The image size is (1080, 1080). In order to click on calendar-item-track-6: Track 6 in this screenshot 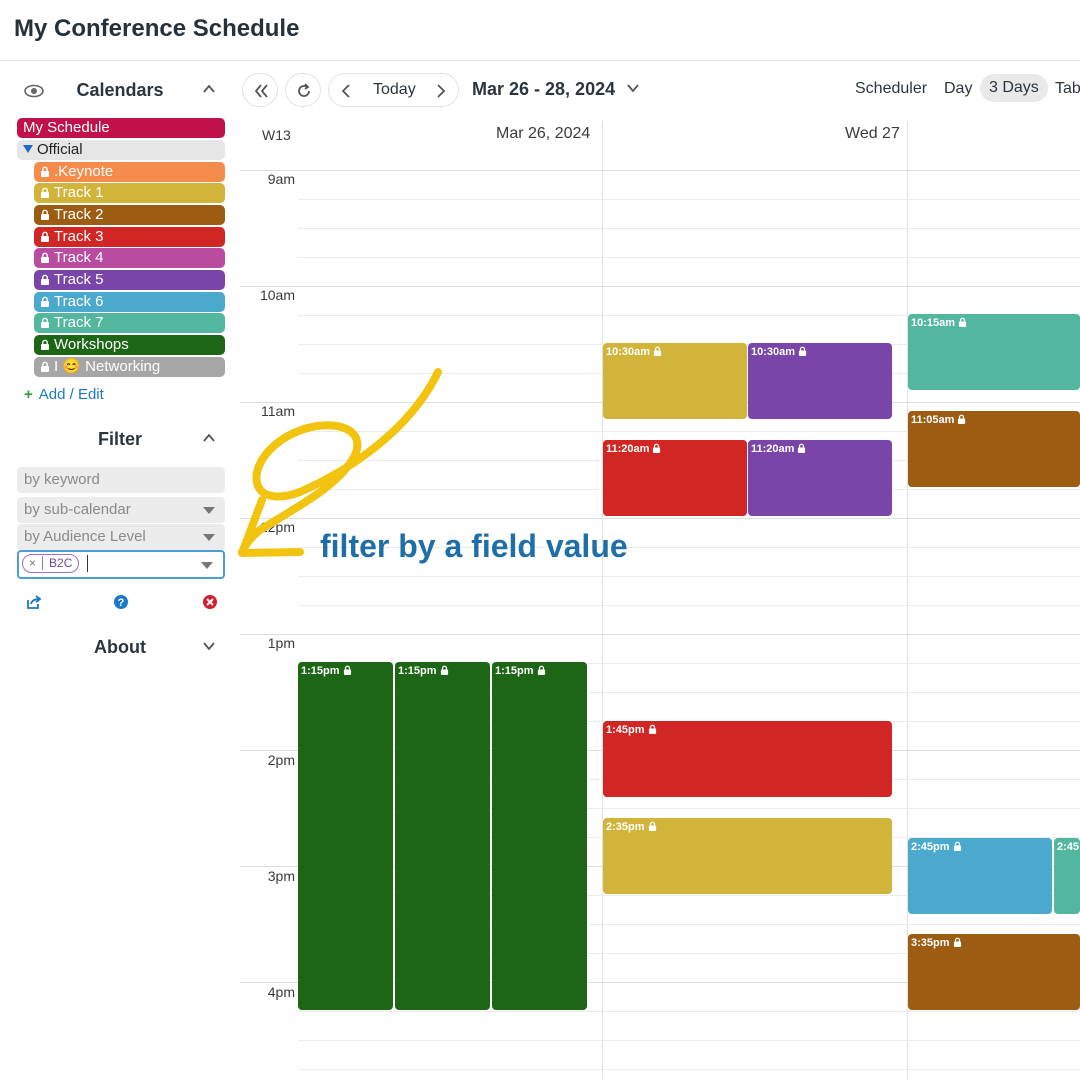, I will do `click(129, 302)`.